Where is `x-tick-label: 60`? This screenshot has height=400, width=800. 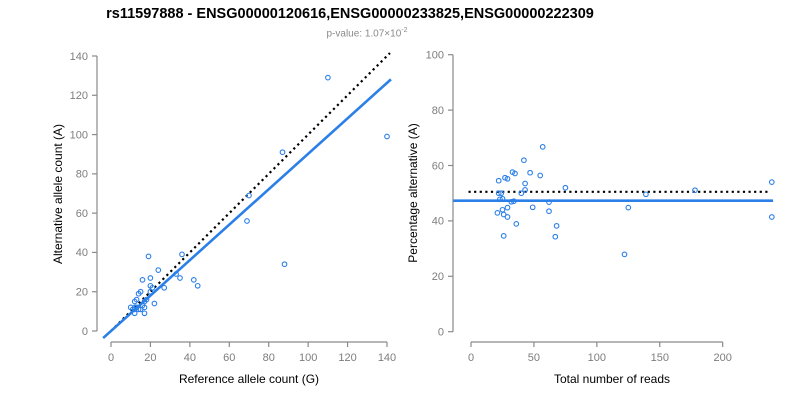
x-tick-label: 60 is located at coordinates (229, 358).